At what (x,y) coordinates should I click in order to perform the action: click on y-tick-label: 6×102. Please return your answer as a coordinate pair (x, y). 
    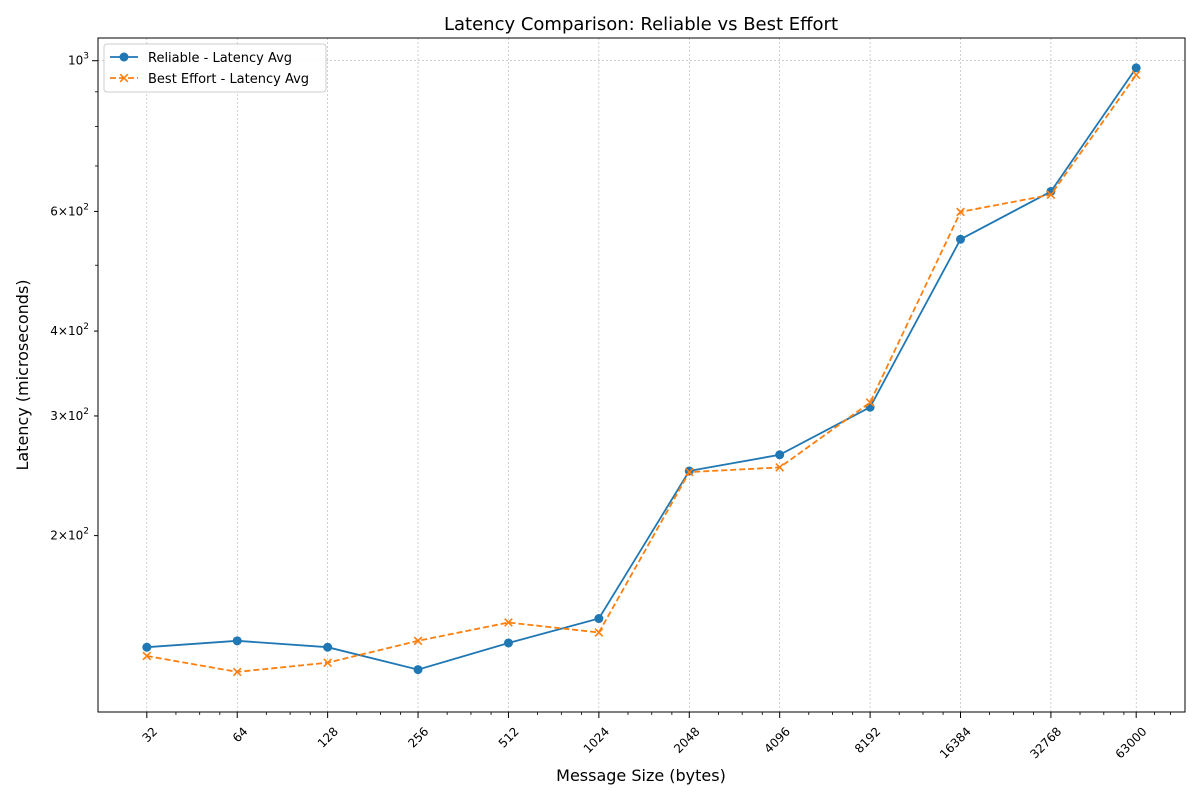
    Looking at the image, I should click on (69, 210).